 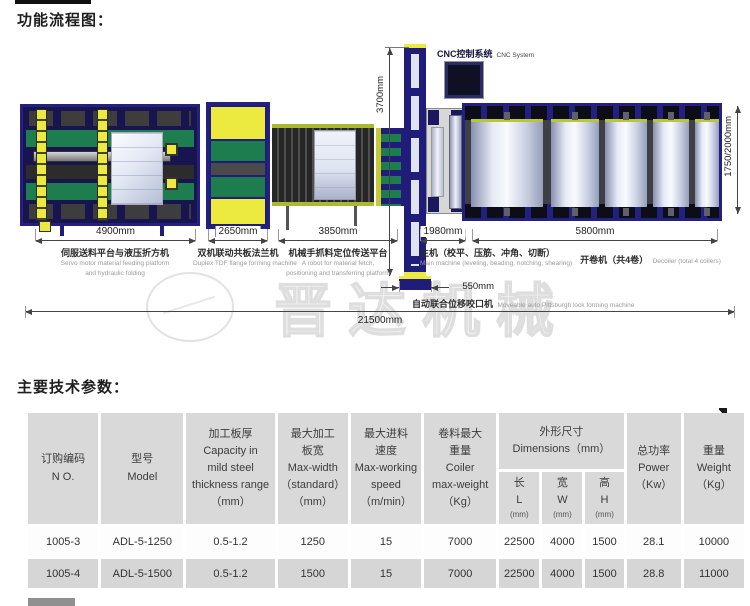 What do you see at coordinates (595, 231) in the screenshot?
I see `dim-5800-label: 5800mm` at bounding box center [595, 231].